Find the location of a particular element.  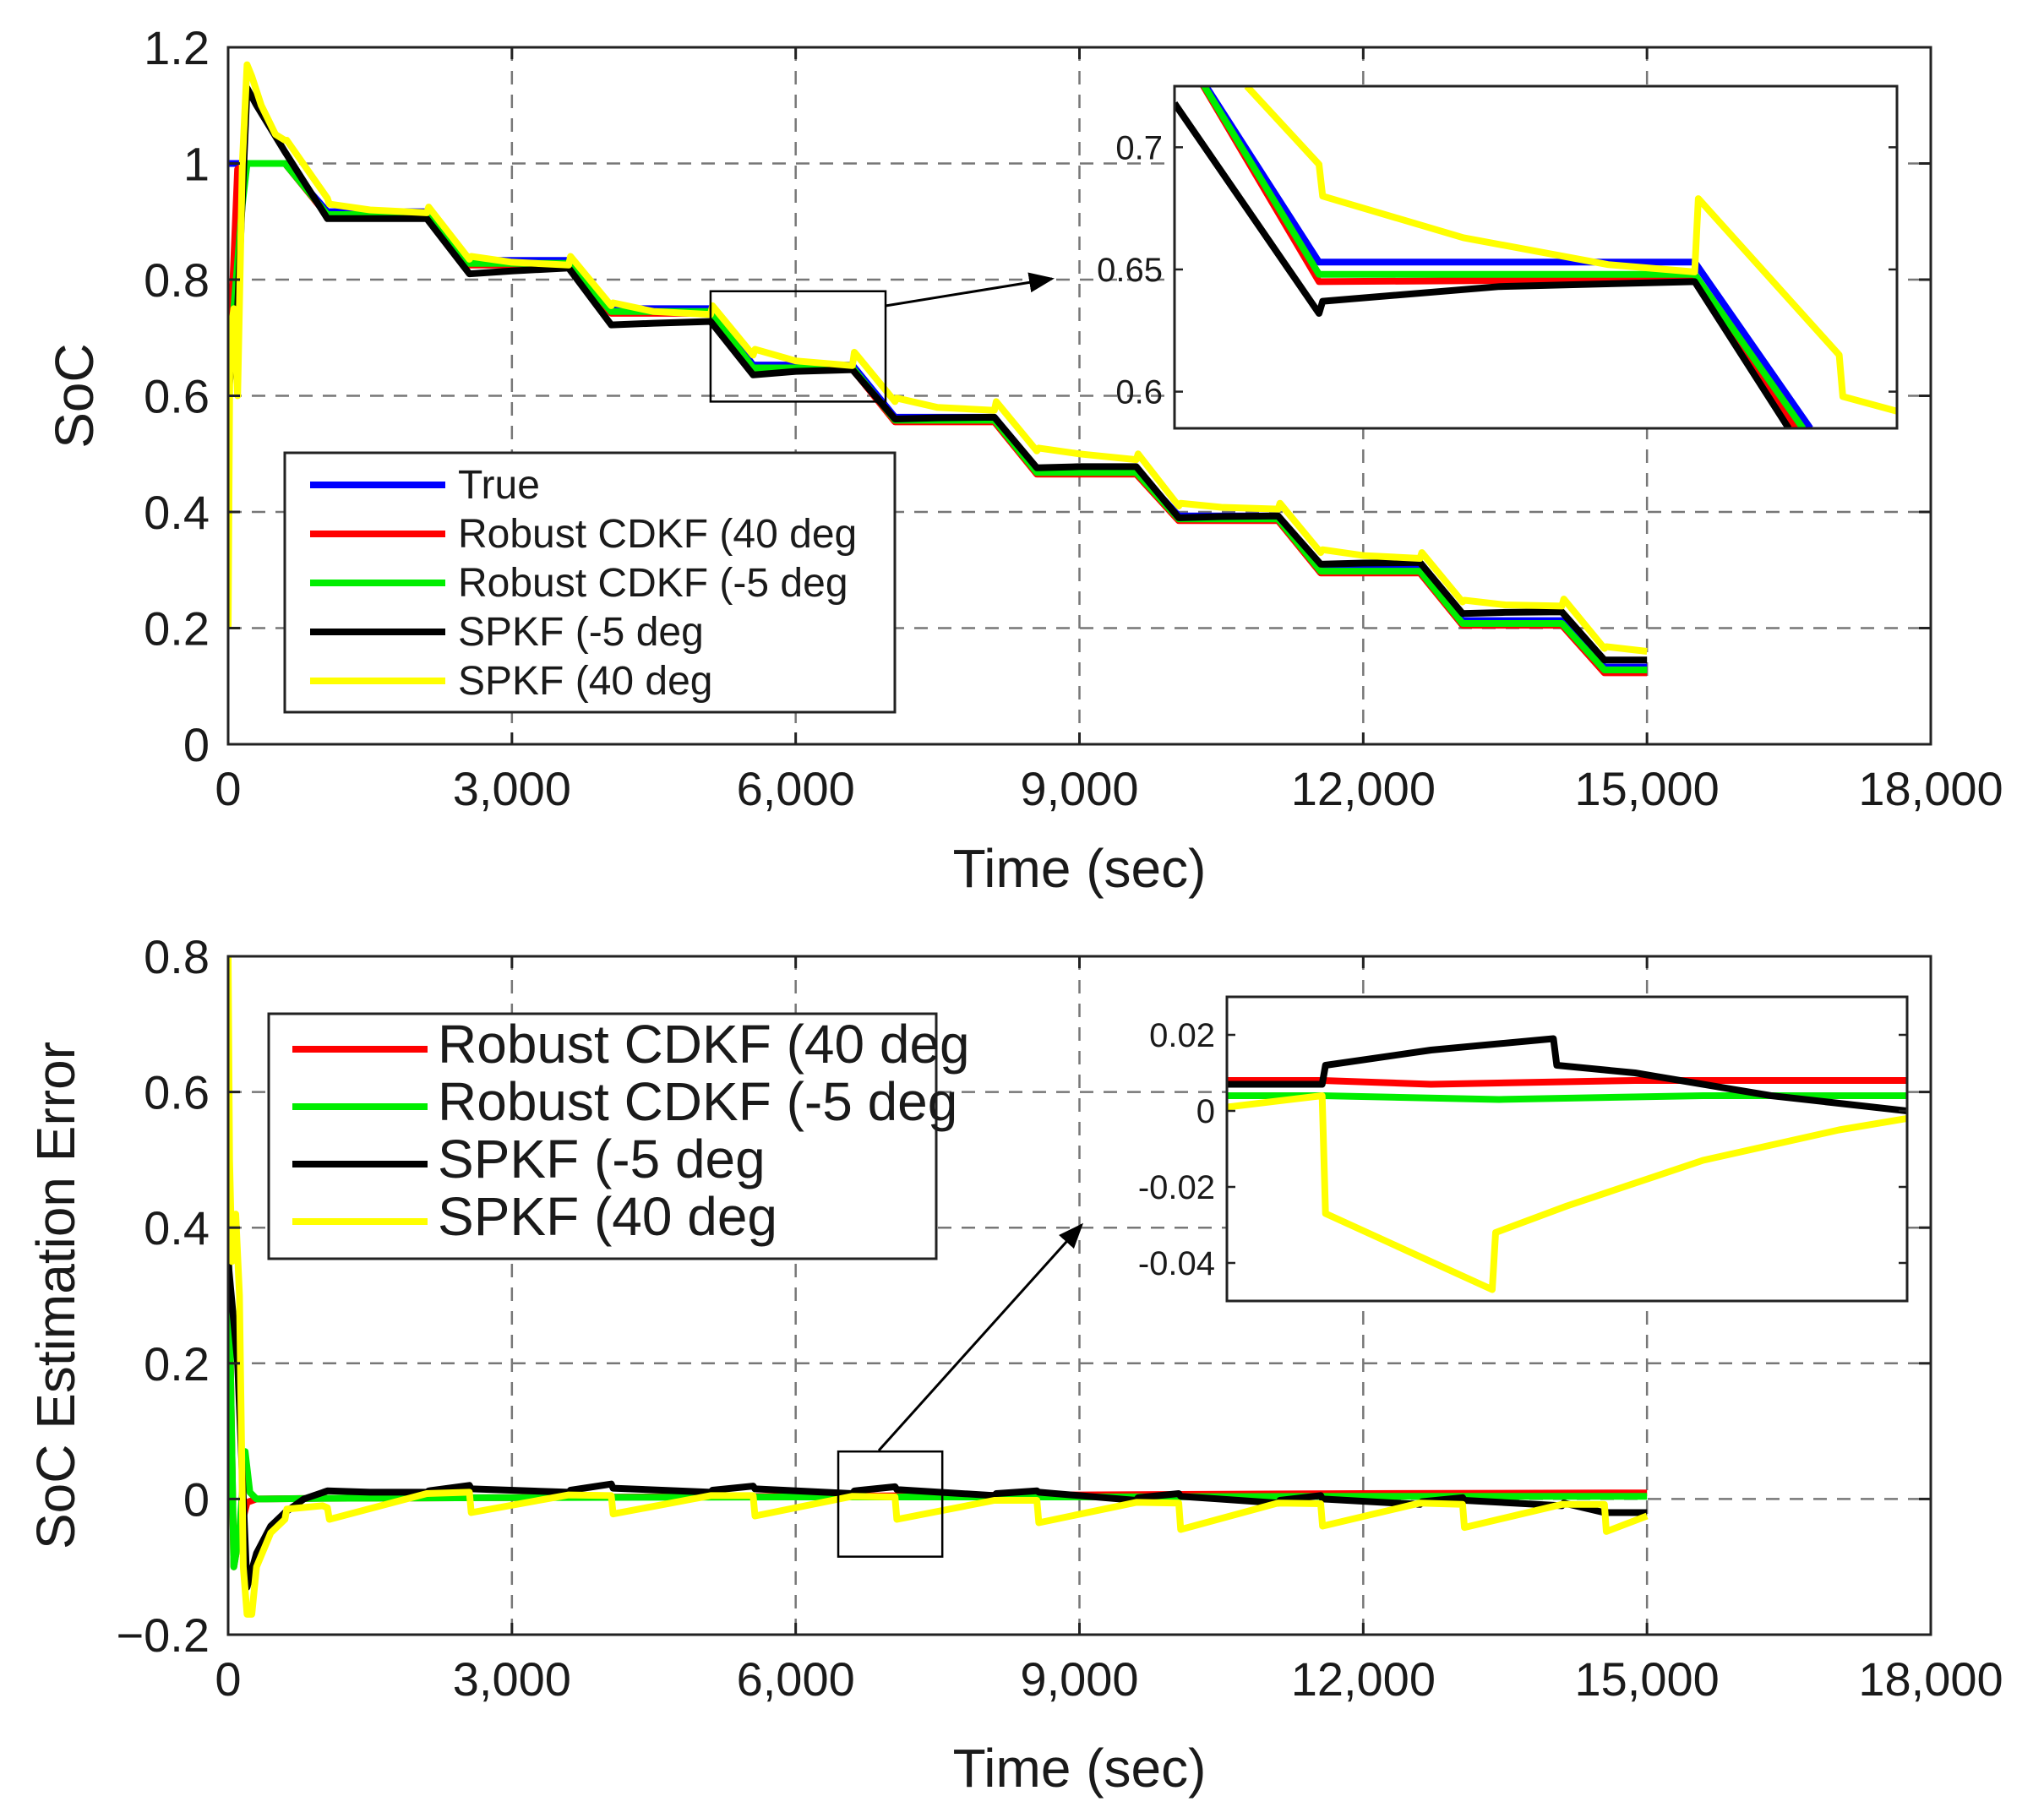

legend-label-0: True is located at coordinates (499, 486).